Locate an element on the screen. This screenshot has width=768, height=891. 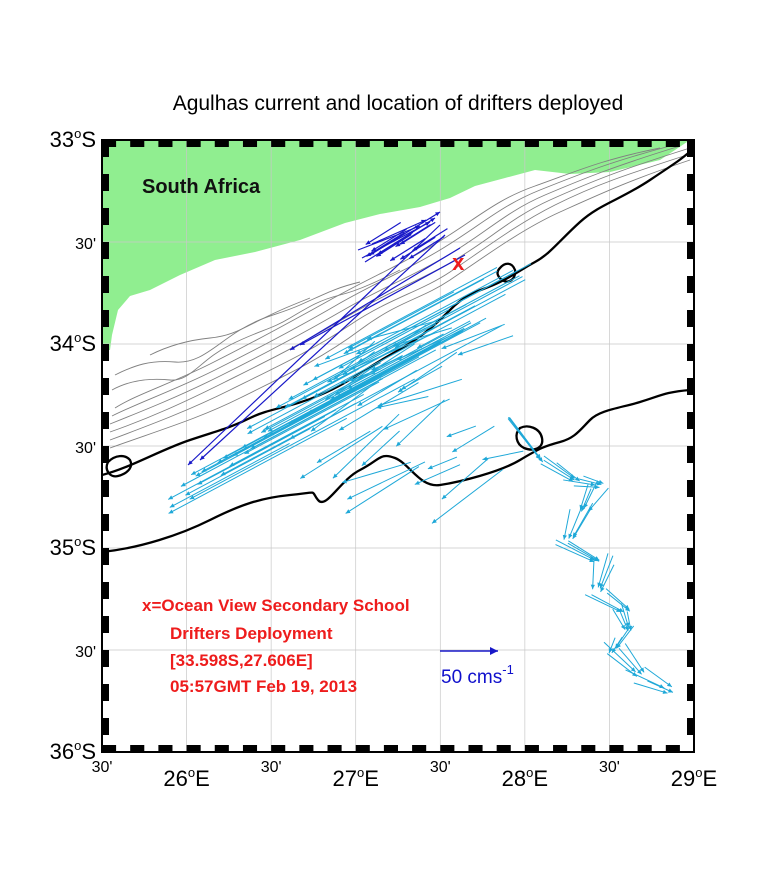
lon-tick-label: 30' is located at coordinates (102, 767).